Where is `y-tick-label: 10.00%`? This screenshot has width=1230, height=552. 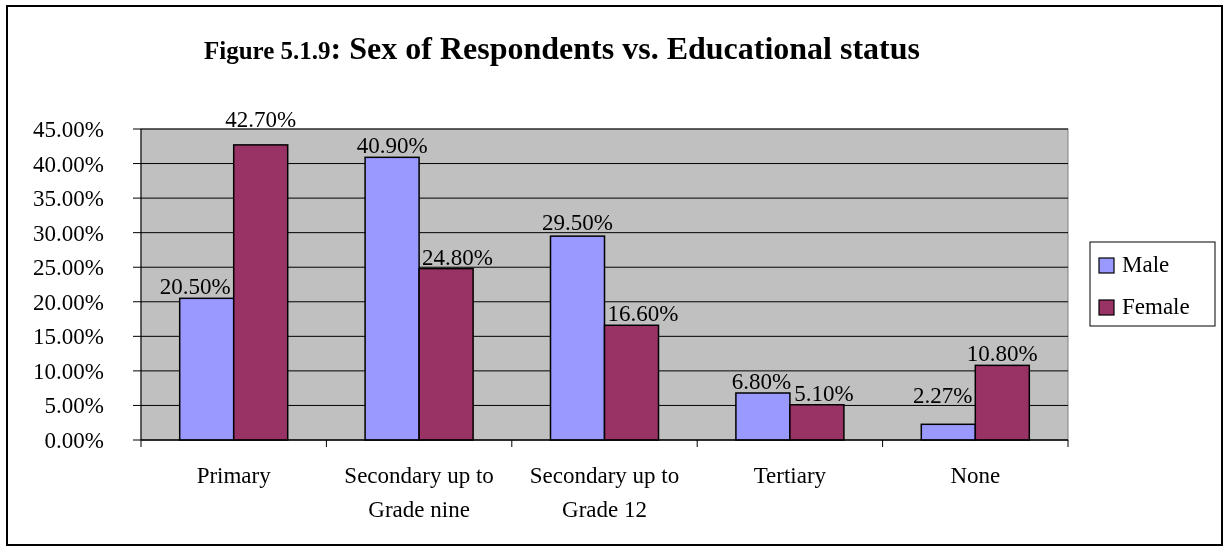
y-tick-label: 10.00% is located at coordinates (68, 371).